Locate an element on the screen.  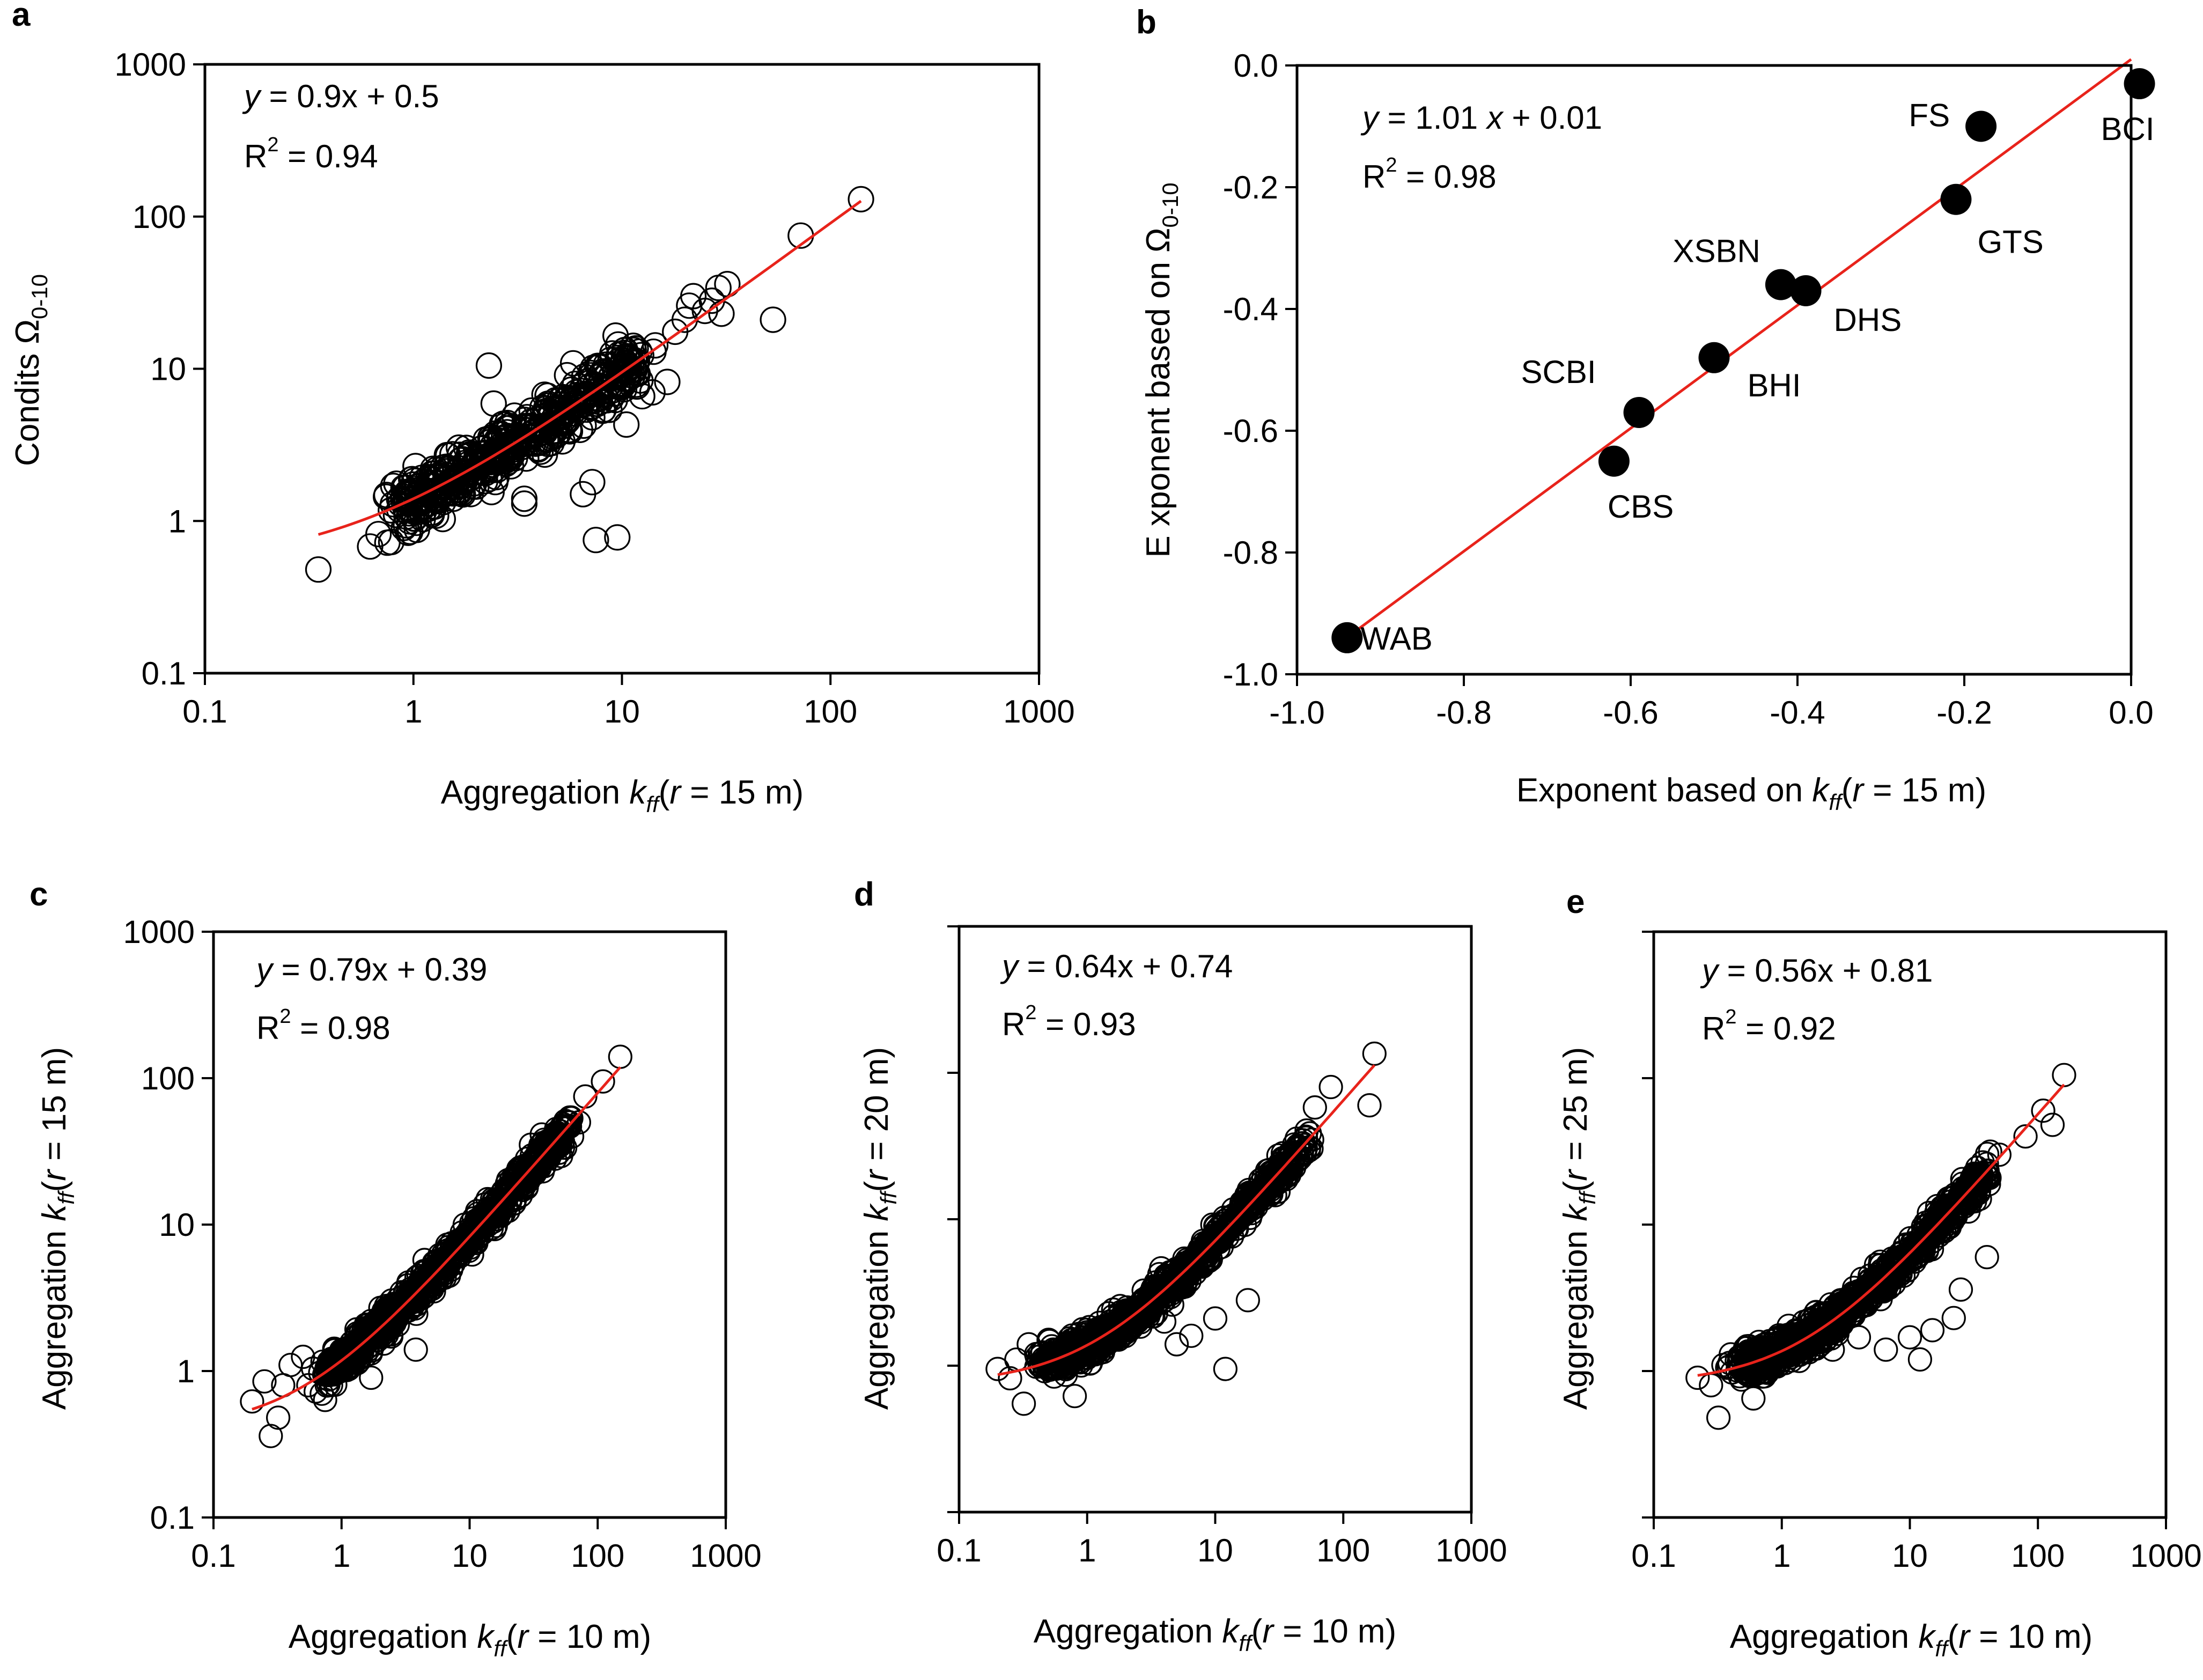
panel-b-x-tick-label: -0.6 is located at coordinates (1630, 713).